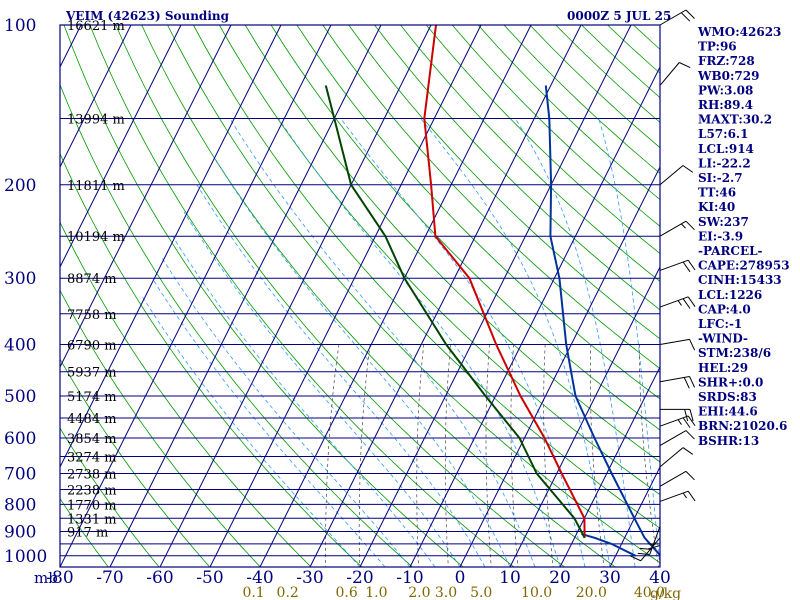  Describe the element at coordinates (723, 134) in the screenshot. I see `index-label: L57:6.1` at that location.